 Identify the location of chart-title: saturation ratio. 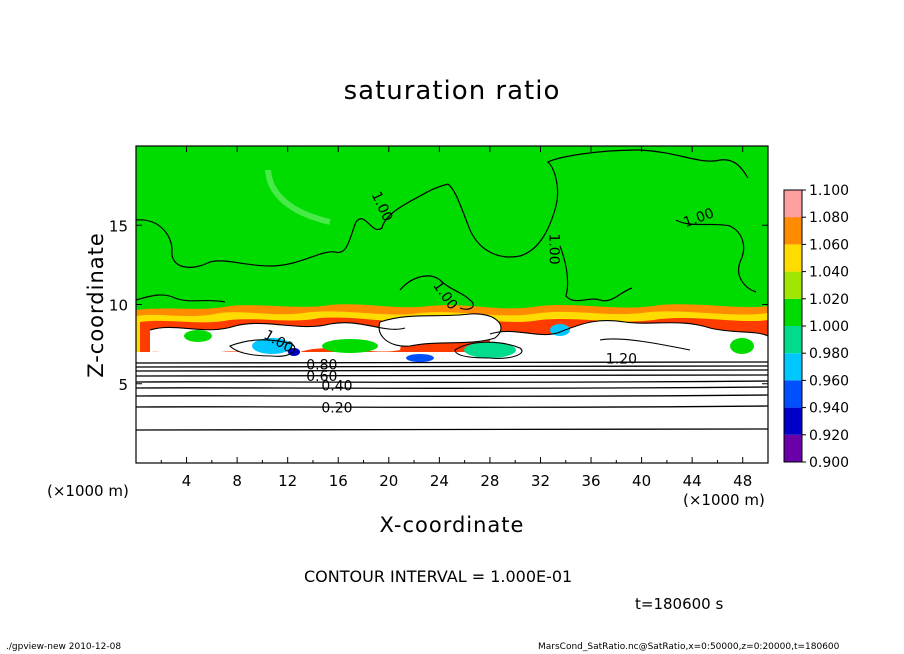
(452, 91).